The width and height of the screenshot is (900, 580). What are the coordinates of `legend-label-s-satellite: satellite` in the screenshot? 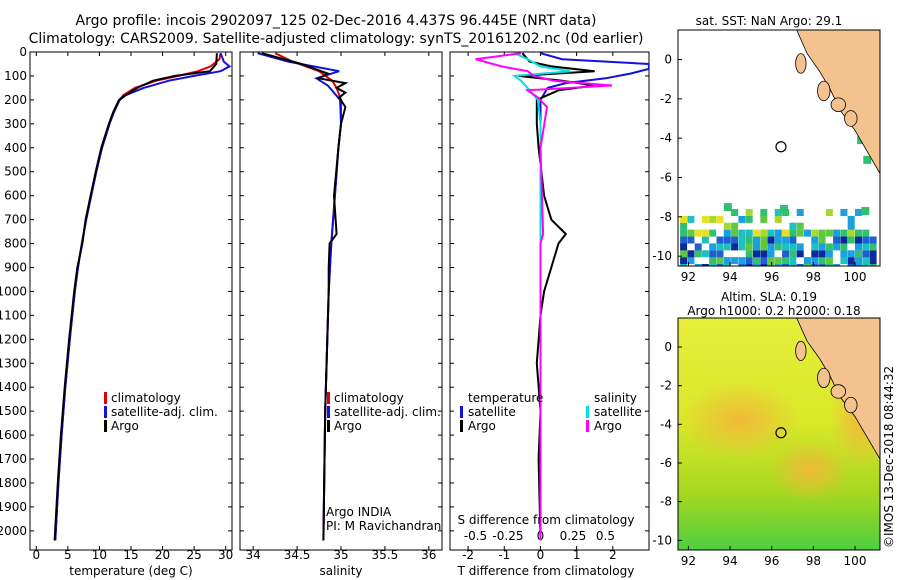 It's located at (618, 412).